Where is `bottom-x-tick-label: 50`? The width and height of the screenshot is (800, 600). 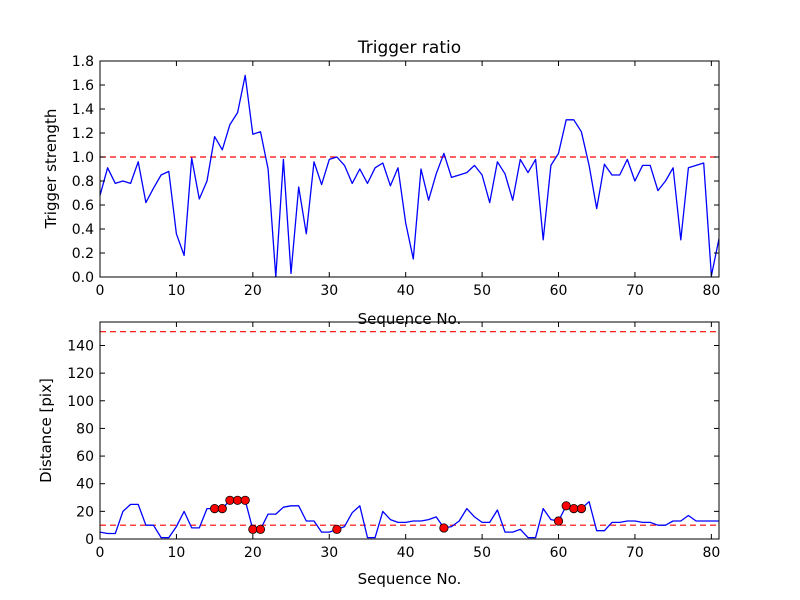 bottom-x-tick-label: 50 is located at coordinates (482, 553).